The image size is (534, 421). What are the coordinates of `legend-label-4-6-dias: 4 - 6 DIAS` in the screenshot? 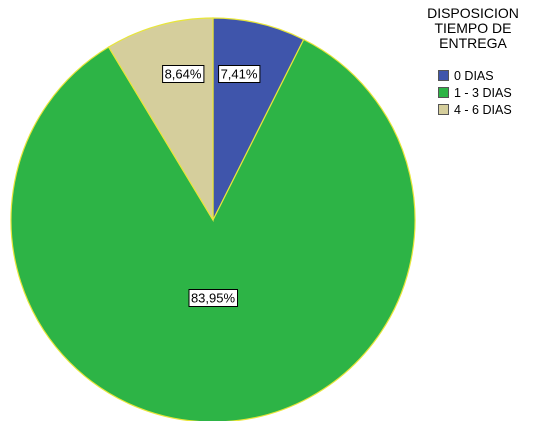 It's located at (483, 109).